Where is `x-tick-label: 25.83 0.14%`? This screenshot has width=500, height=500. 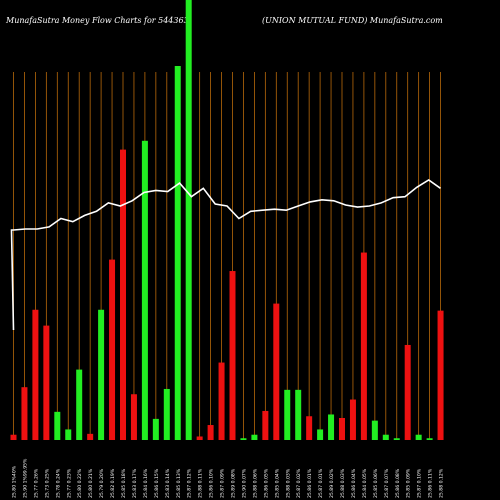 x-tick-label: 25.83 0.14% is located at coordinates (168, 483).